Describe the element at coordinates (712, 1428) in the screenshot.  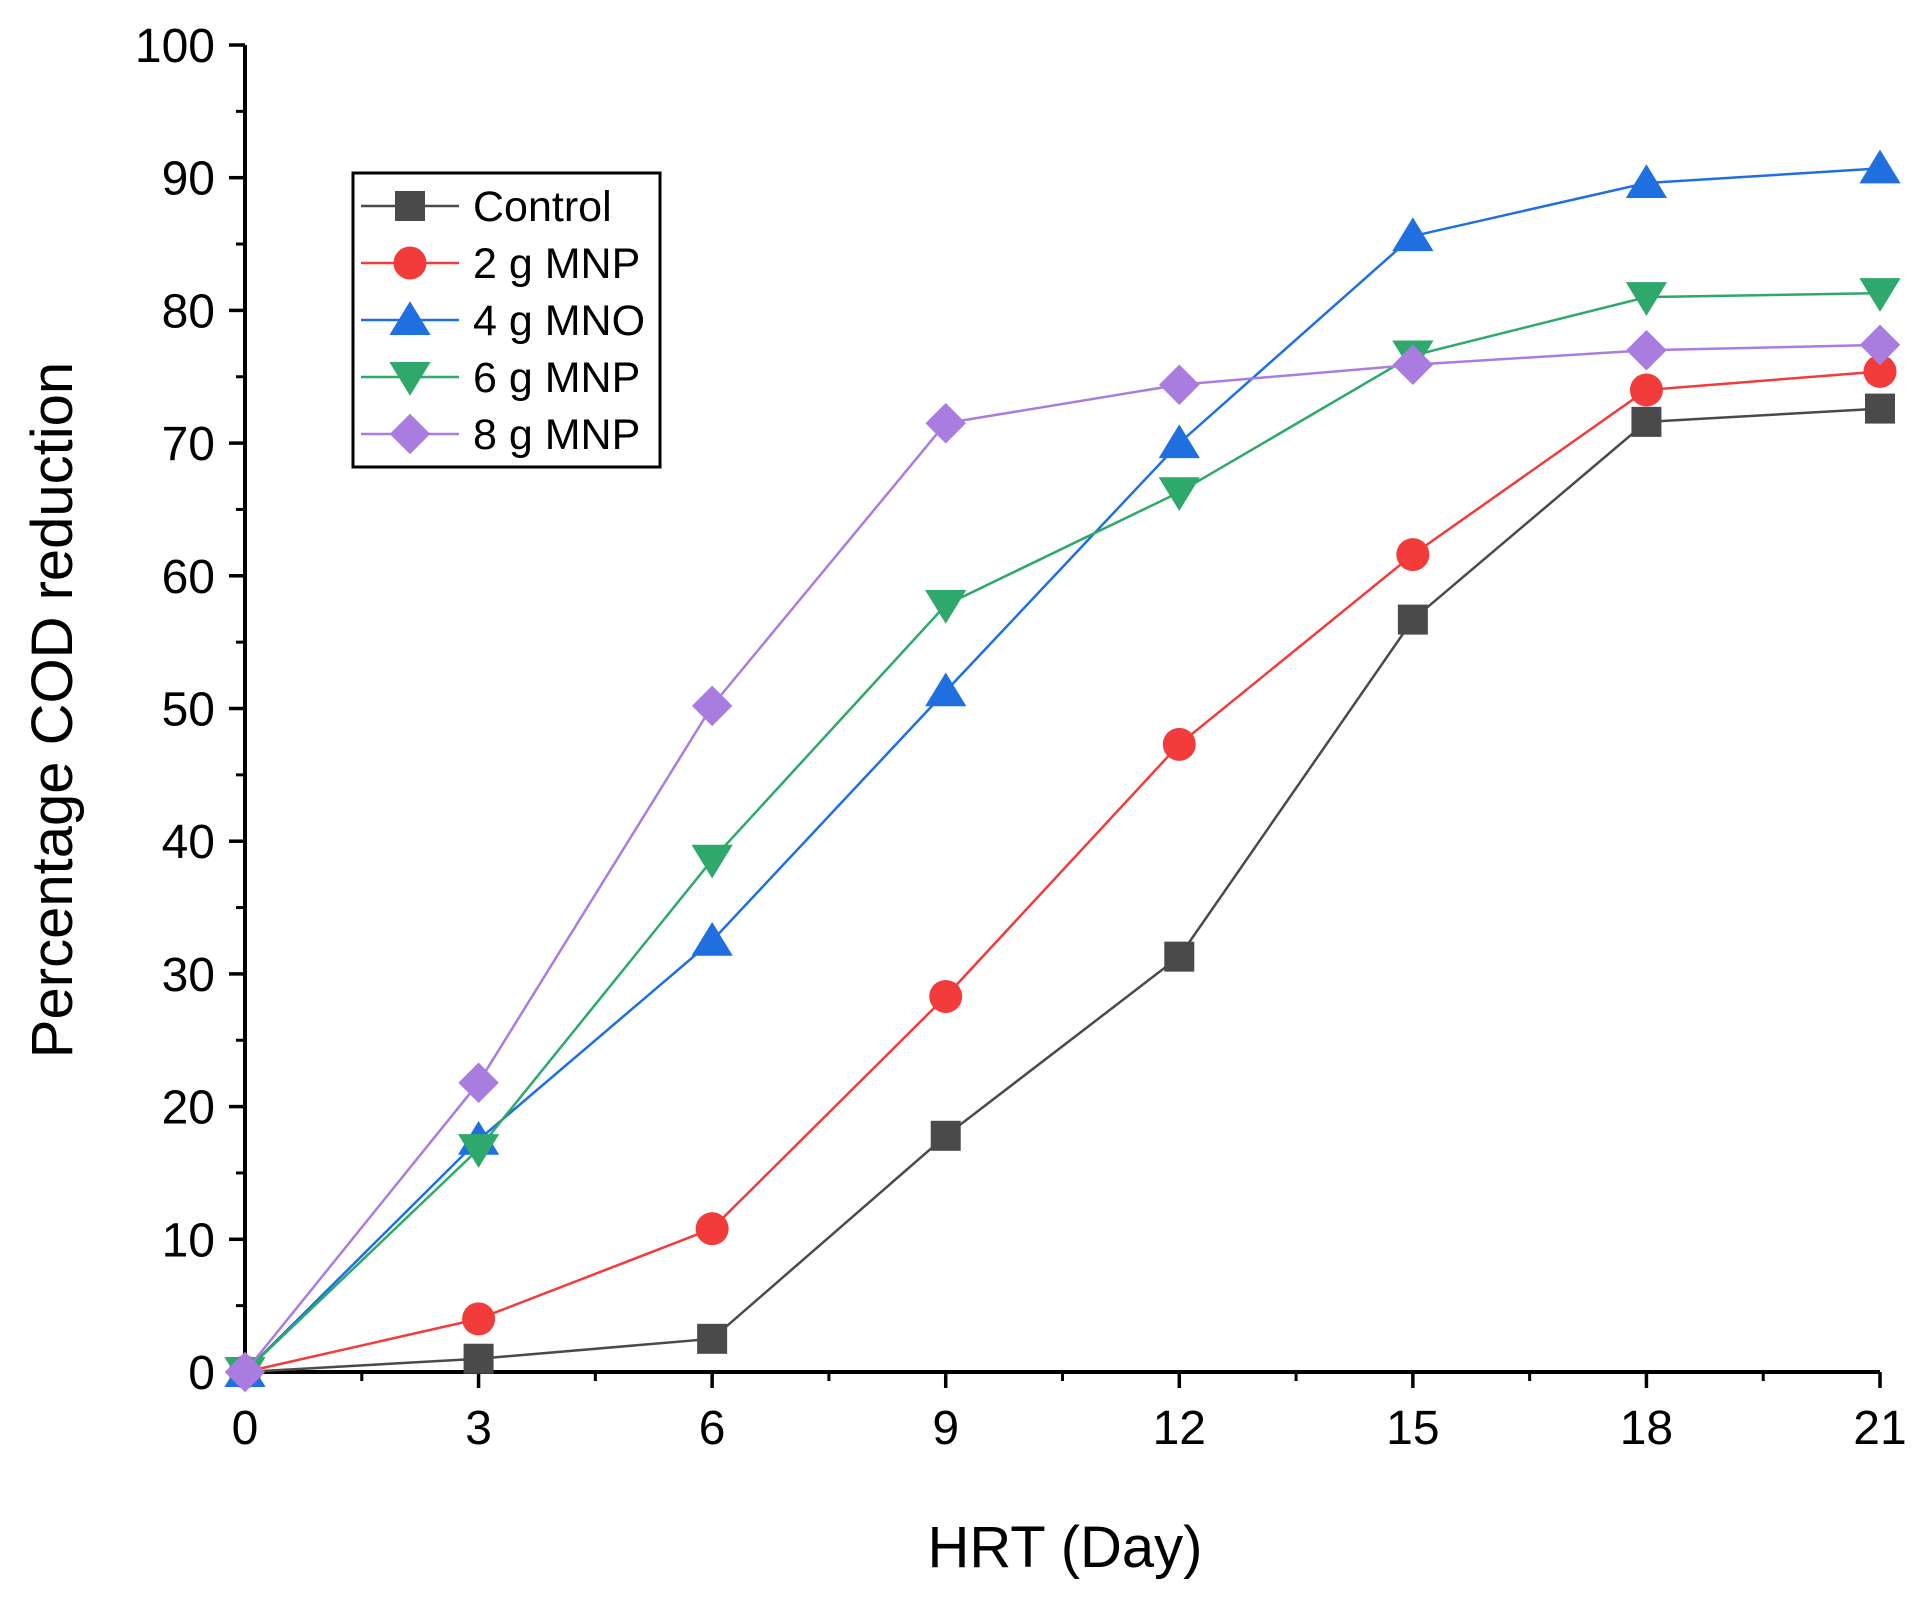
I see `x-tick-label: 6` at that location.